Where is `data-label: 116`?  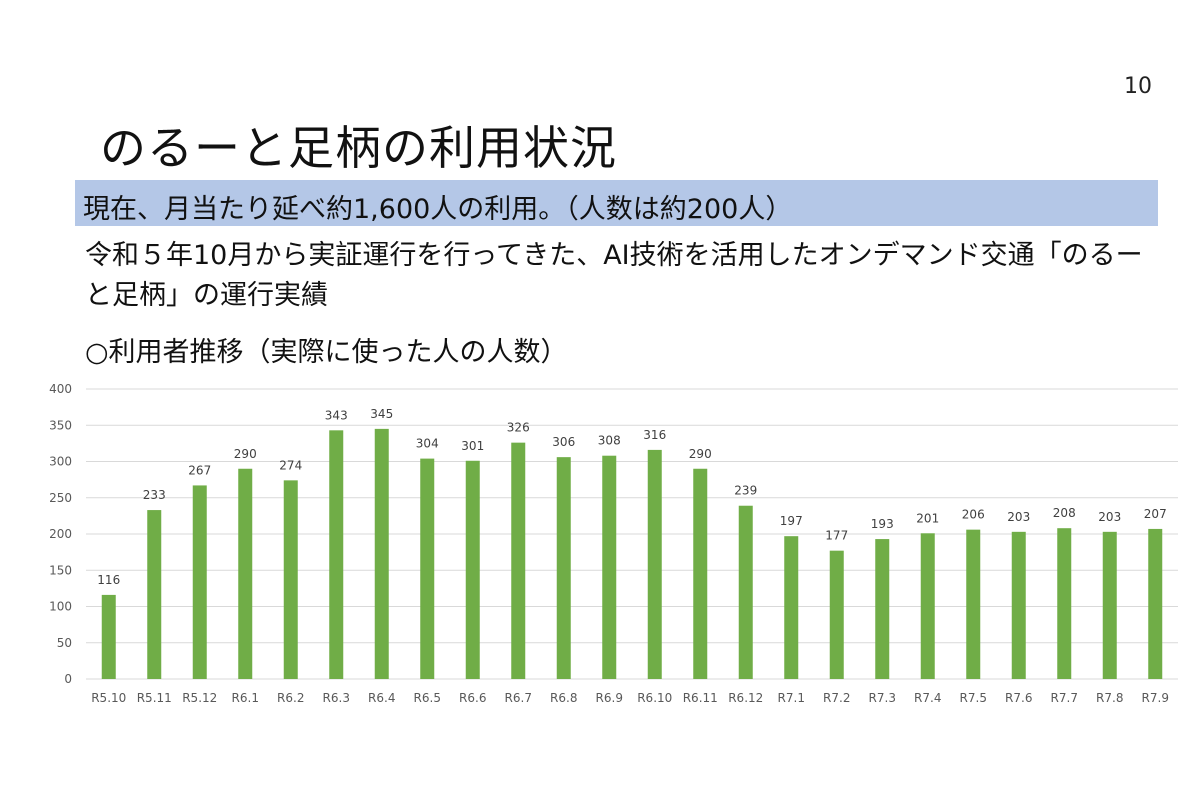
data-label: 116 is located at coordinates (108, 580).